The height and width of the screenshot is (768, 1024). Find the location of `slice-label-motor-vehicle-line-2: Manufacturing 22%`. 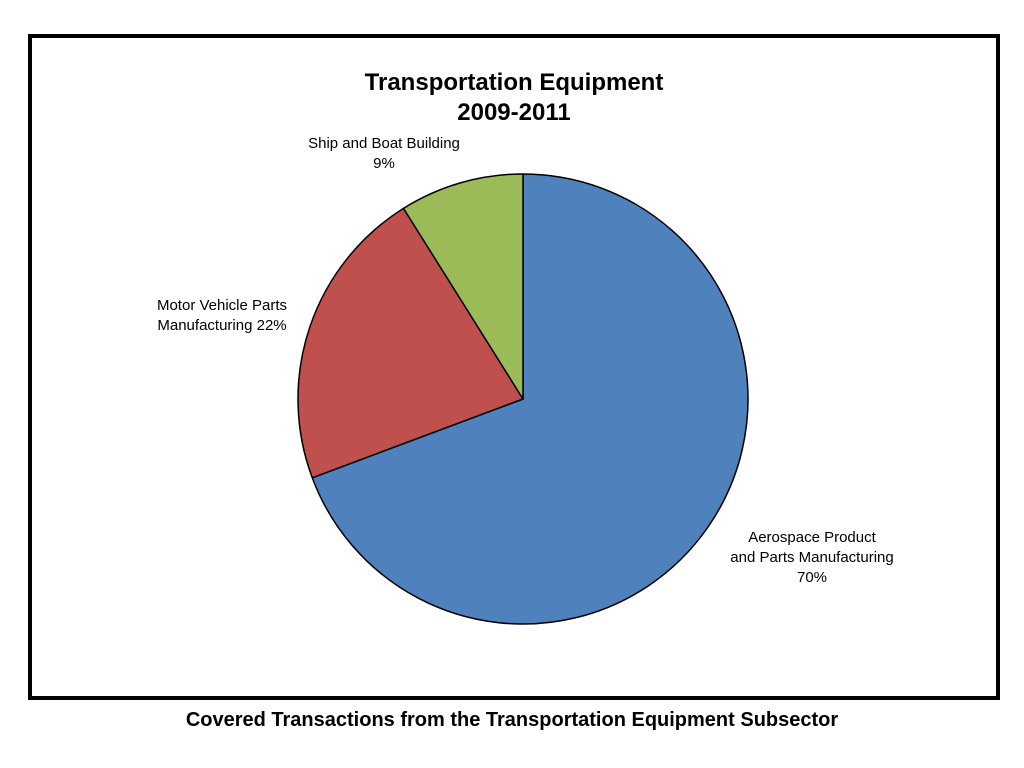

slice-label-motor-vehicle-line-2: Manufacturing 22% is located at coordinates (222, 325).